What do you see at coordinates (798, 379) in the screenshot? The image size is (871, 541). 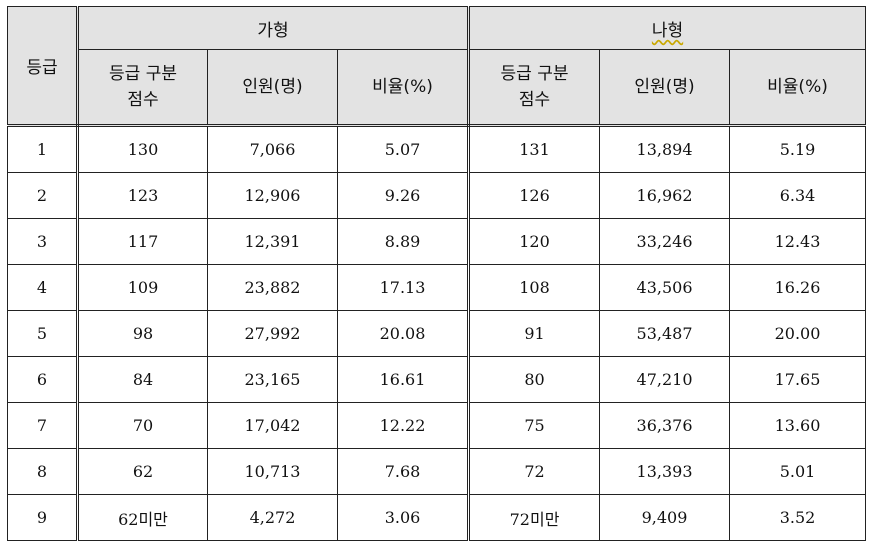 I see `b-ratio-cell: 17.65` at bounding box center [798, 379].